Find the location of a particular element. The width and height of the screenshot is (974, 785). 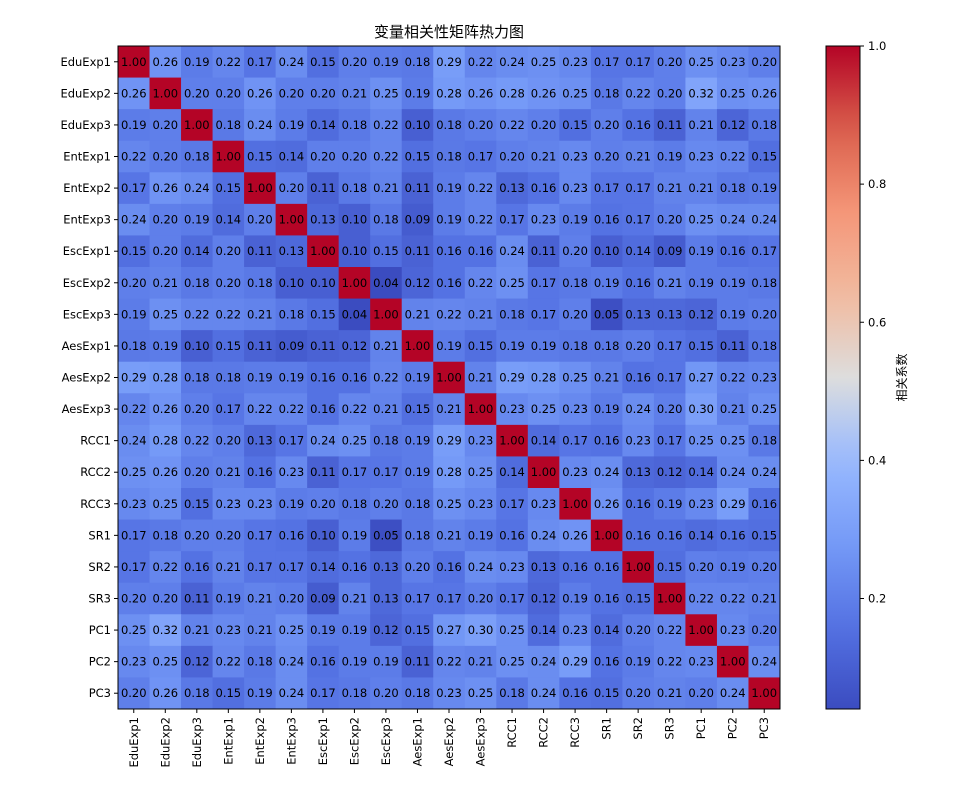

cell-value-label: 0.26 is located at coordinates (165, 693).